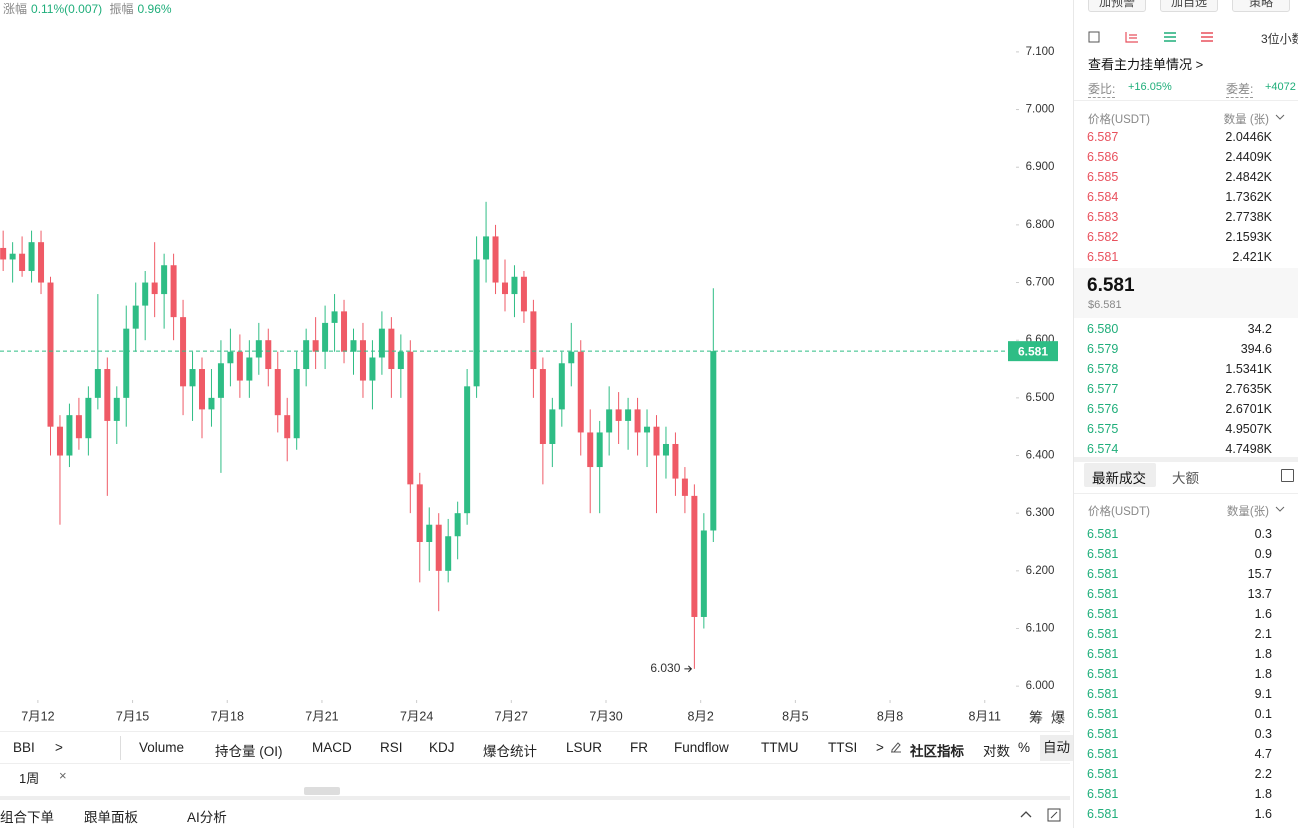  Describe the element at coordinates (1056, 748) in the screenshot. I see `indicator: 自动` at that location.